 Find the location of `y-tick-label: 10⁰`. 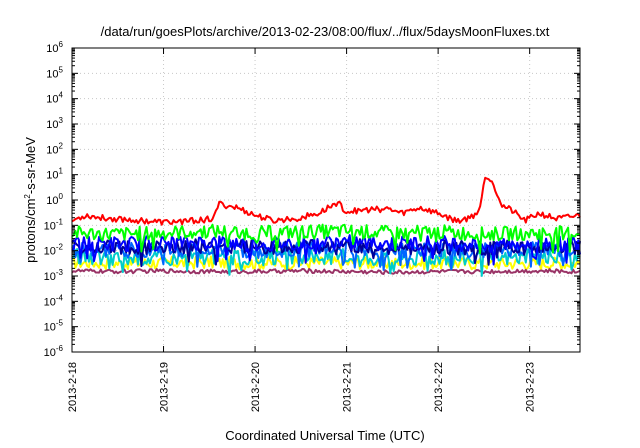

y-tick-label: 10⁰ is located at coordinates (54, 199).